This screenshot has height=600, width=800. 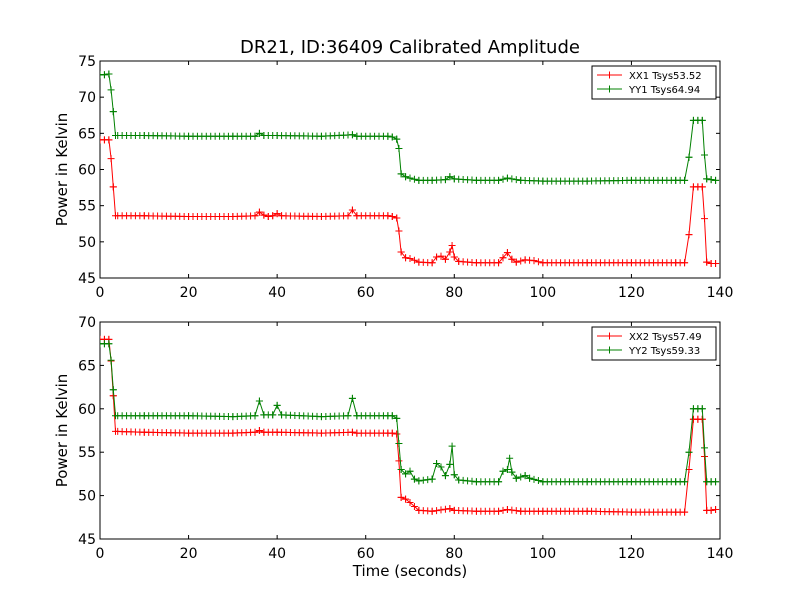 What do you see at coordinates (664, 351) in the screenshot?
I see `legend-label: YY2 Tsys59.33` at bounding box center [664, 351].